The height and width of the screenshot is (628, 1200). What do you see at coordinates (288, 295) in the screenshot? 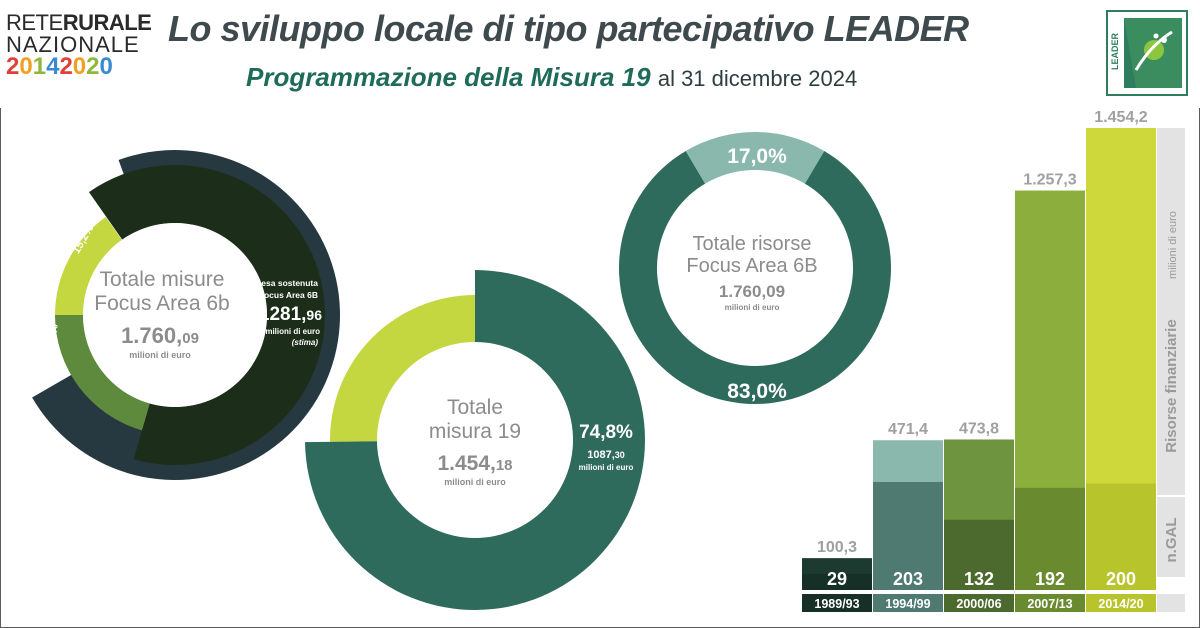
I see `spesa-label-line2: Focus Area 6B` at bounding box center [288, 295].